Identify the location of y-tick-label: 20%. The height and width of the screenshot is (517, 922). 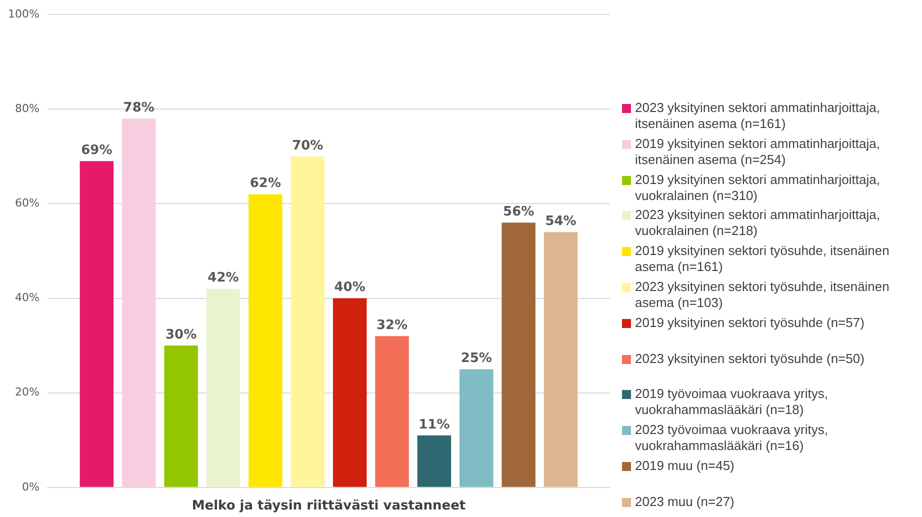
(27, 392).